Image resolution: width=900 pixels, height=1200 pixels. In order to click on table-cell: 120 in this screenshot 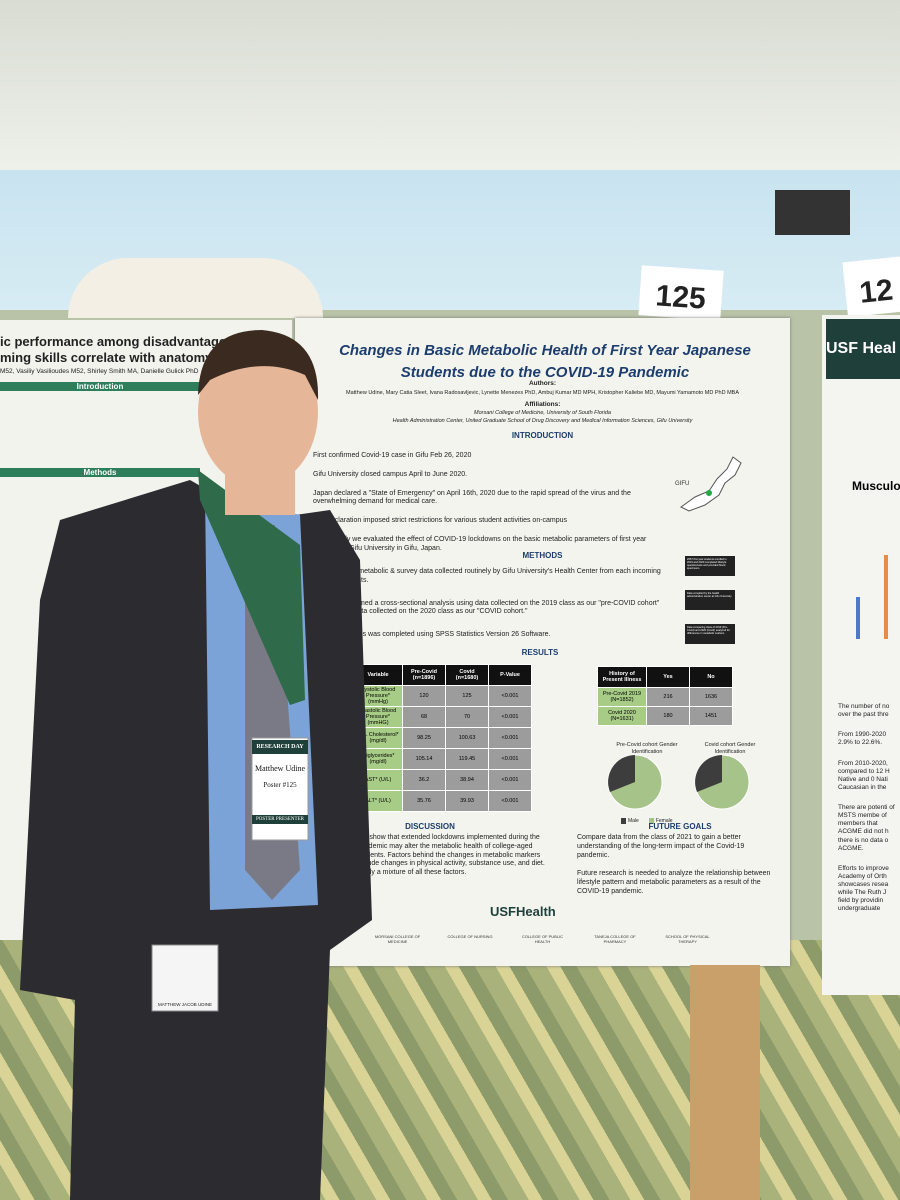, I will do `click(424, 696)`.